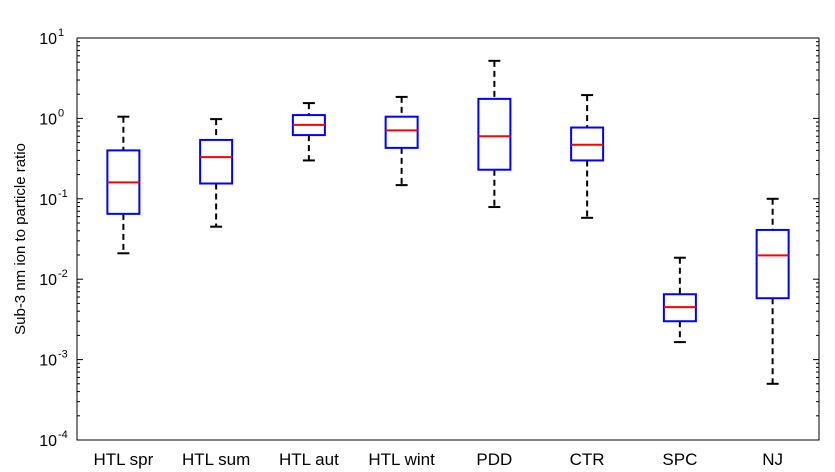 This screenshot has height=472, width=835. What do you see at coordinates (61, 113) in the screenshot?
I see `y-tick-label-exponent: 0` at bounding box center [61, 113].